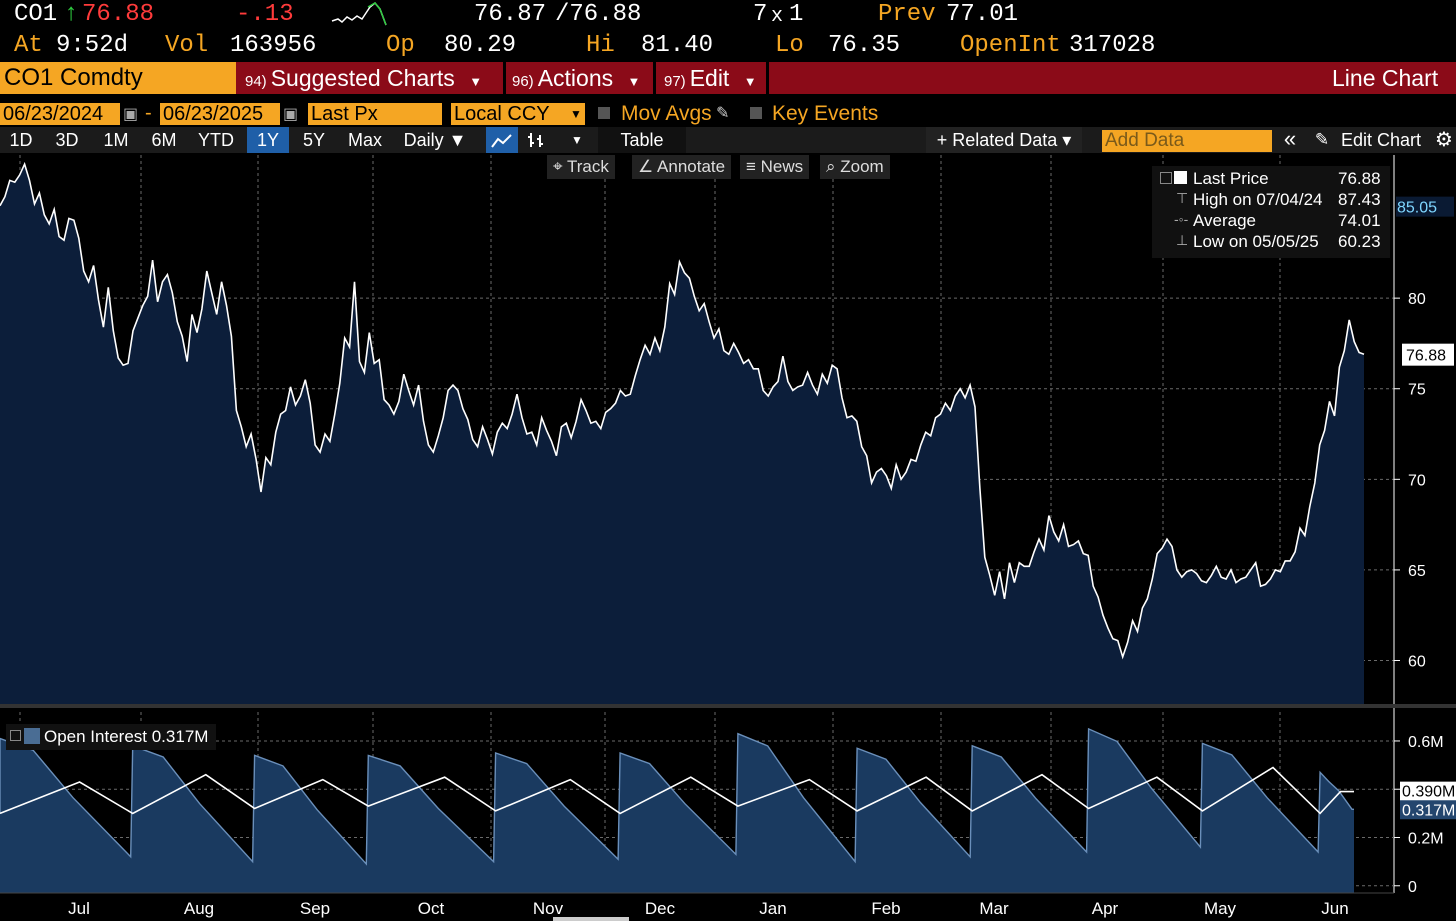  I want to click on ask-size: 1, so click(796, 14).